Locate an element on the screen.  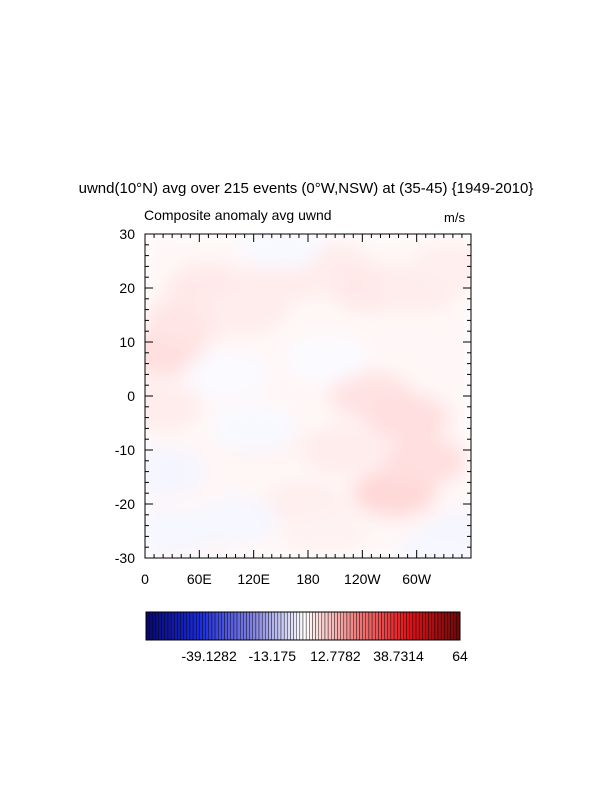
y-tick-label: 30 is located at coordinates (127, 234).